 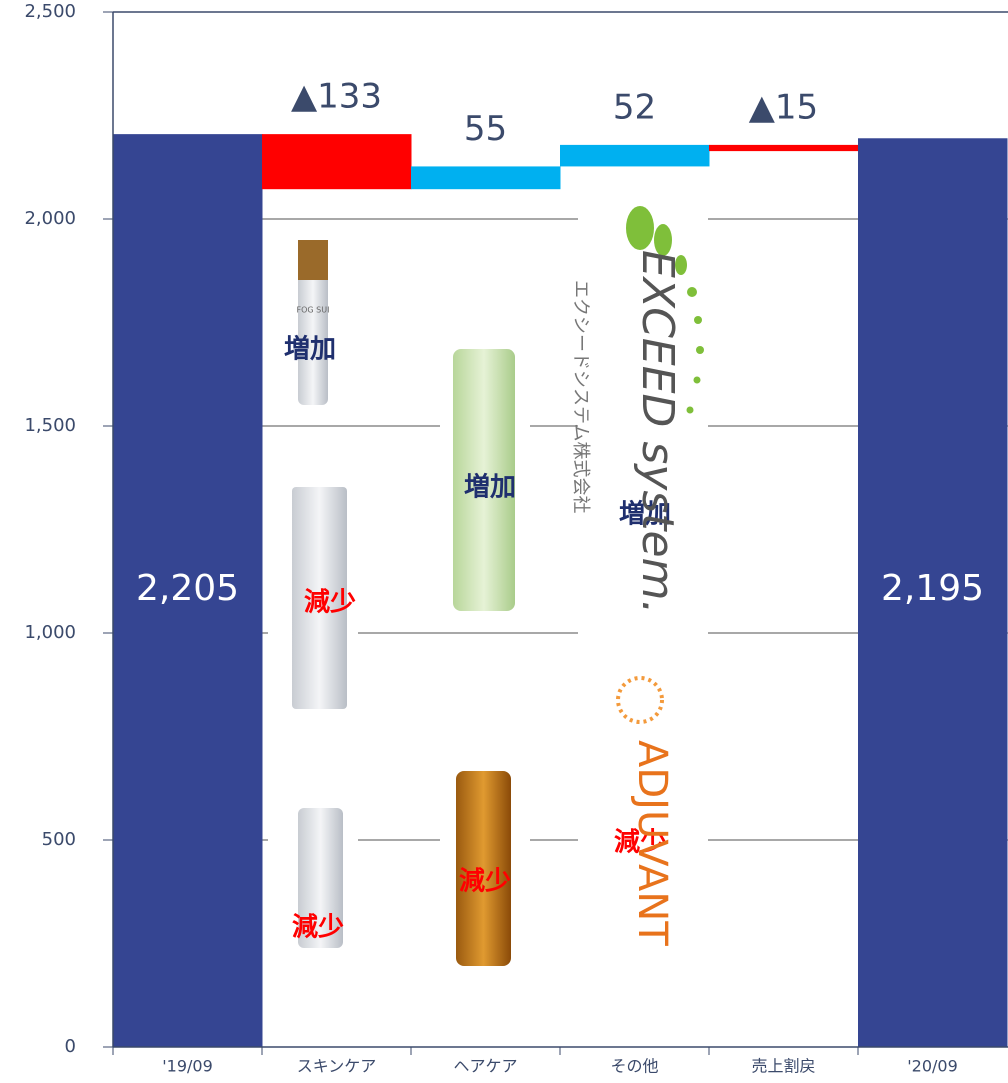 I want to click on y-tick-label: 2,500, so click(x=50, y=11).